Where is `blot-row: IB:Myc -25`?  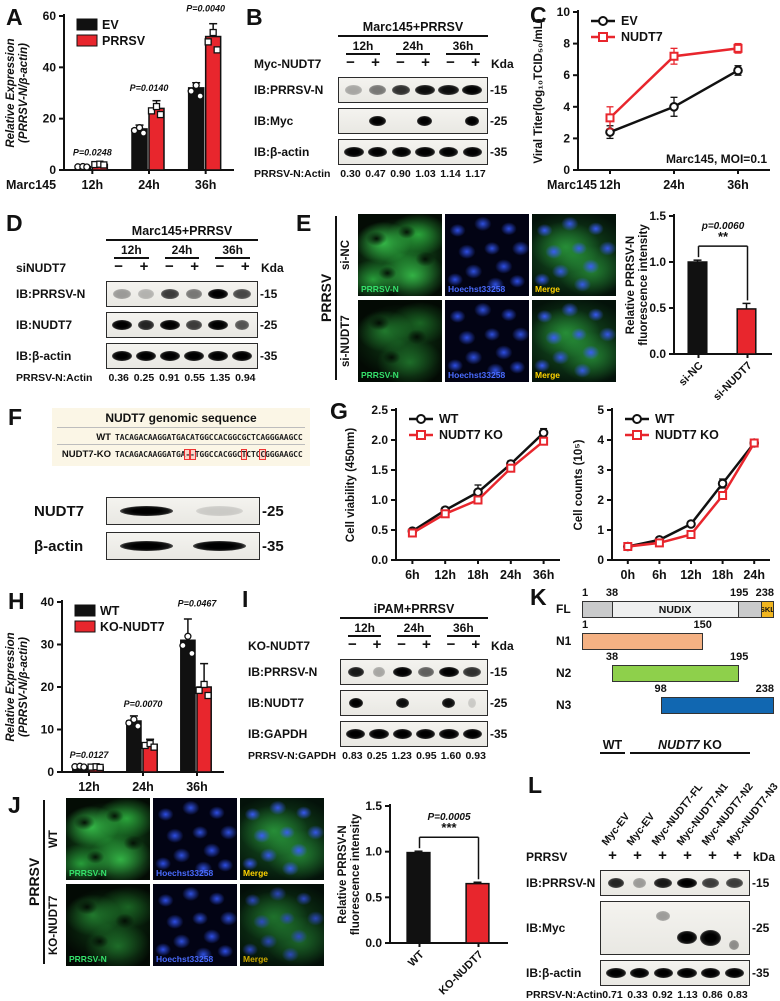
blot-row: IB:Myc -25 is located at coordinates (652, 927).